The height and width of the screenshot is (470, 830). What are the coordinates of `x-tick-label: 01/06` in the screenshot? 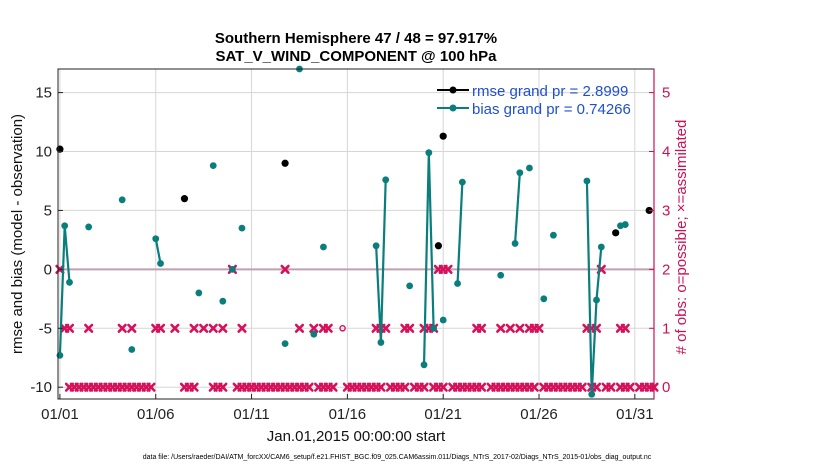 It's located at (156, 414).